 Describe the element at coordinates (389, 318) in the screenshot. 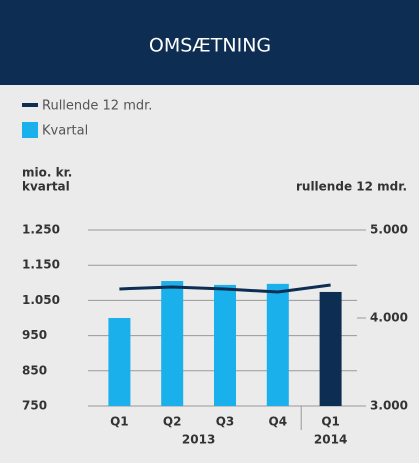

I see `y2-tick-label: 4.000` at that location.